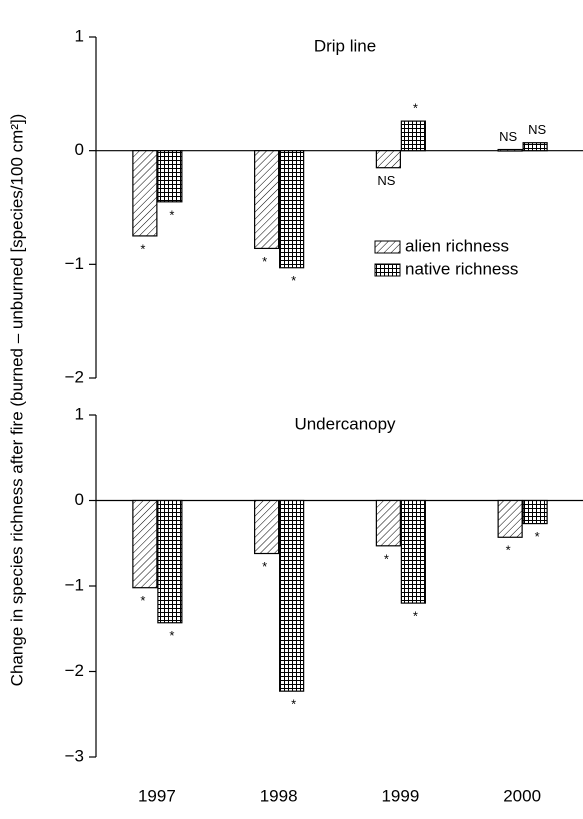 This screenshot has width=583, height=819. I want to click on legend-label: native richness, so click(461, 268).